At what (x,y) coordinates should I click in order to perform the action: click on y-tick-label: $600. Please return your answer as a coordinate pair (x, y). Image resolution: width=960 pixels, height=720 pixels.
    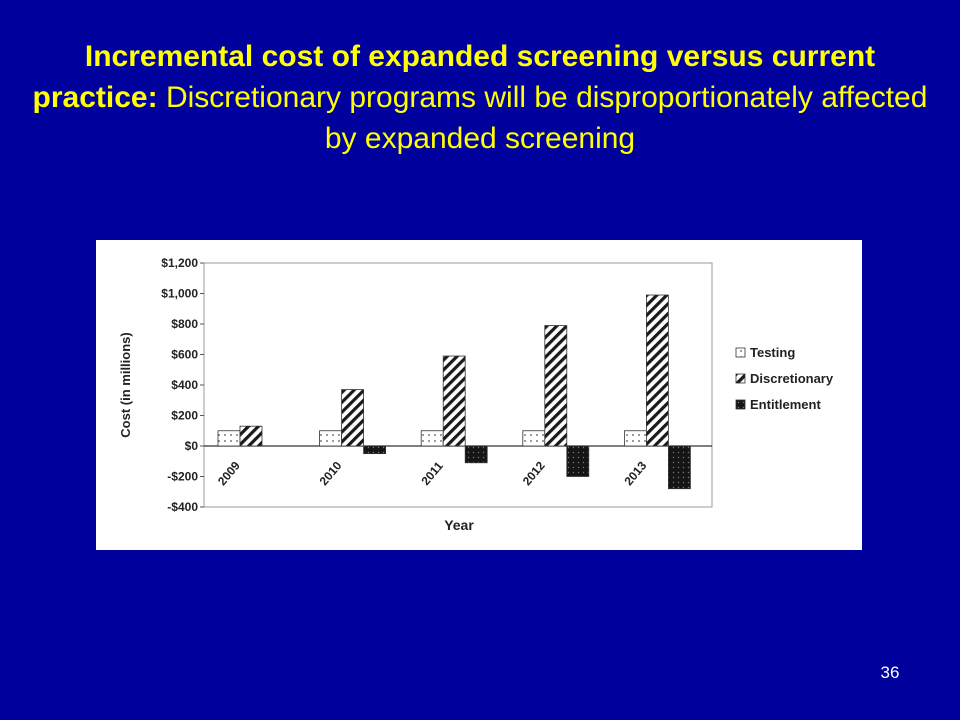
    Looking at the image, I should click on (184, 355).